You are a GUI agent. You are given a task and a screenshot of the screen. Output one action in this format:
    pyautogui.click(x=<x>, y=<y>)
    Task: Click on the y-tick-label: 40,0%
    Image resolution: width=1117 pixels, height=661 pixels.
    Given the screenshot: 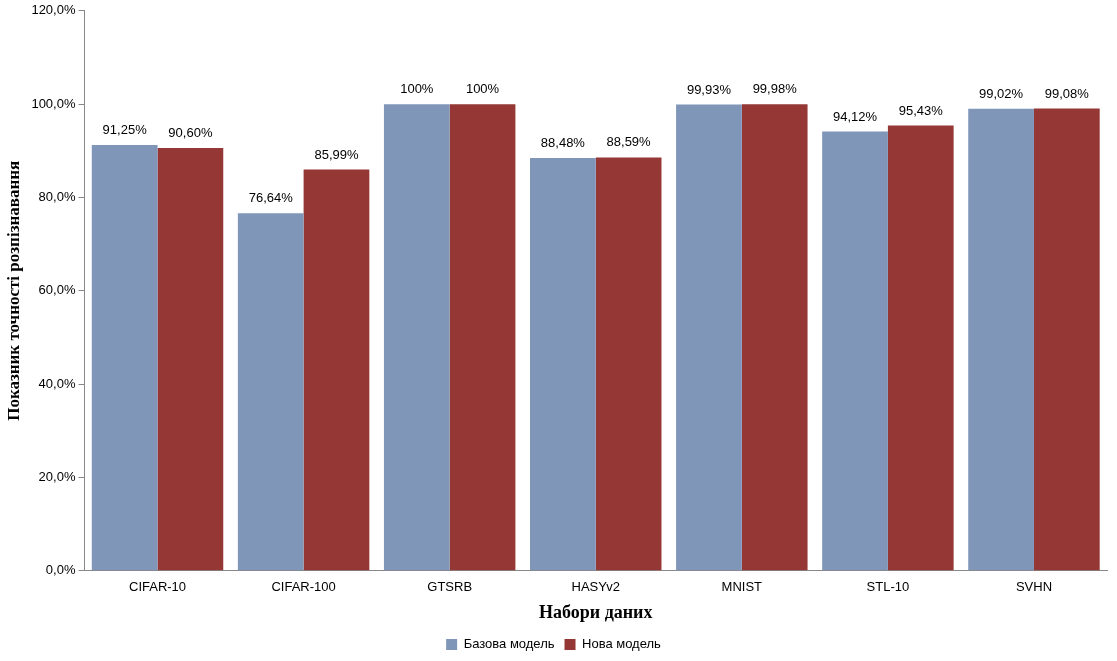 What is the action you would take?
    pyautogui.click(x=57, y=383)
    